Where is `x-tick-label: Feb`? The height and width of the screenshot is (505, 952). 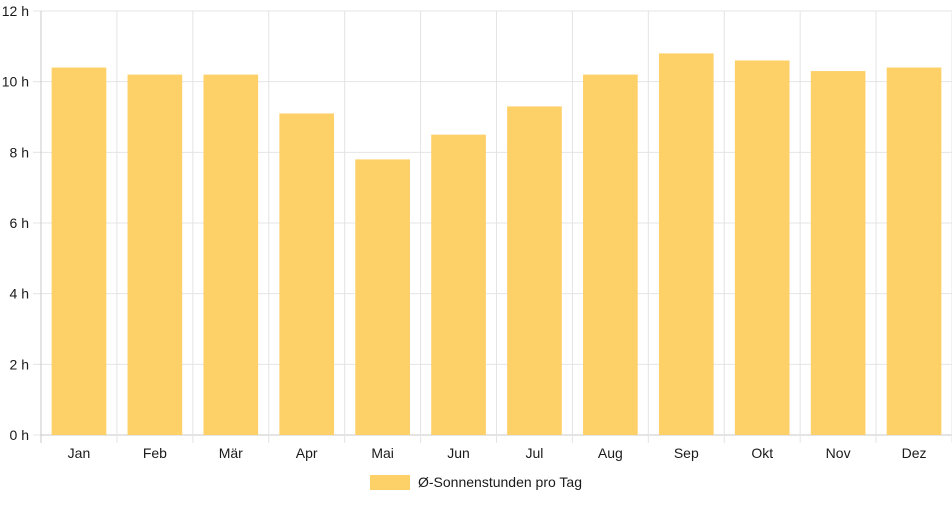 x-tick-label: Feb is located at coordinates (155, 453).